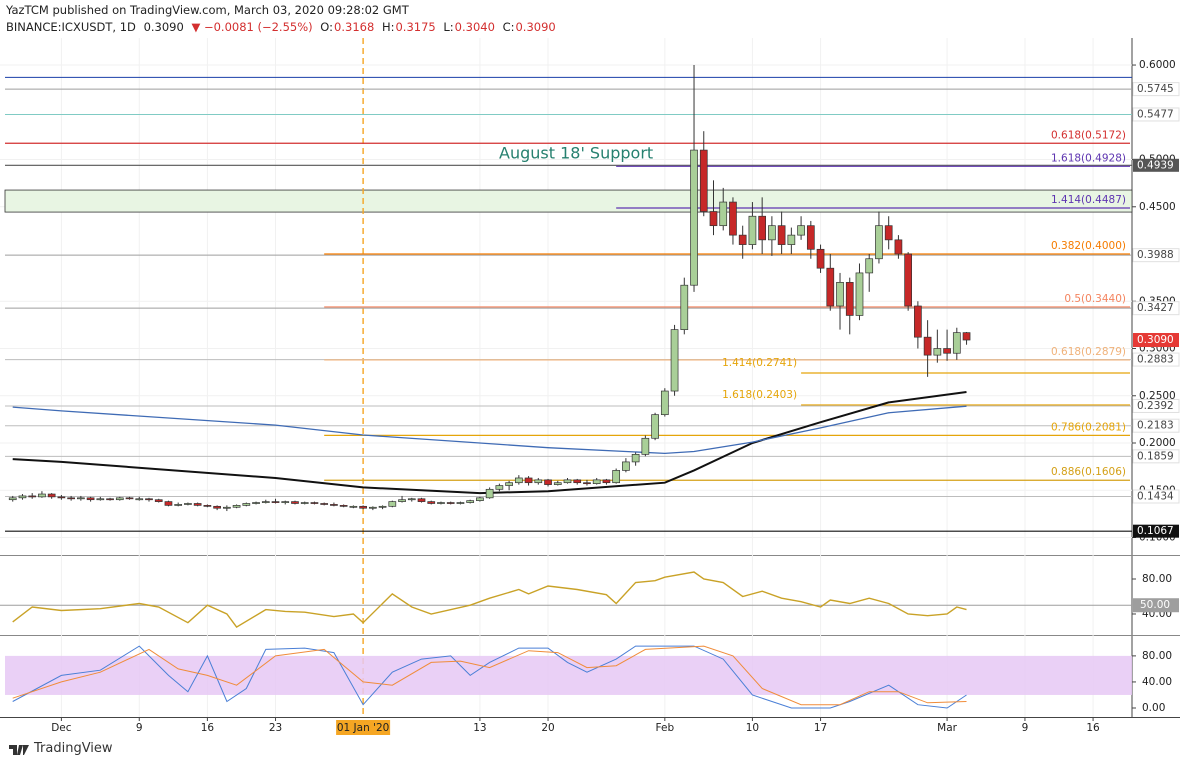  Describe the element at coordinates (1088, 200) in the screenshot. I see `fib-label: 1.414(0.4487)` at that location.